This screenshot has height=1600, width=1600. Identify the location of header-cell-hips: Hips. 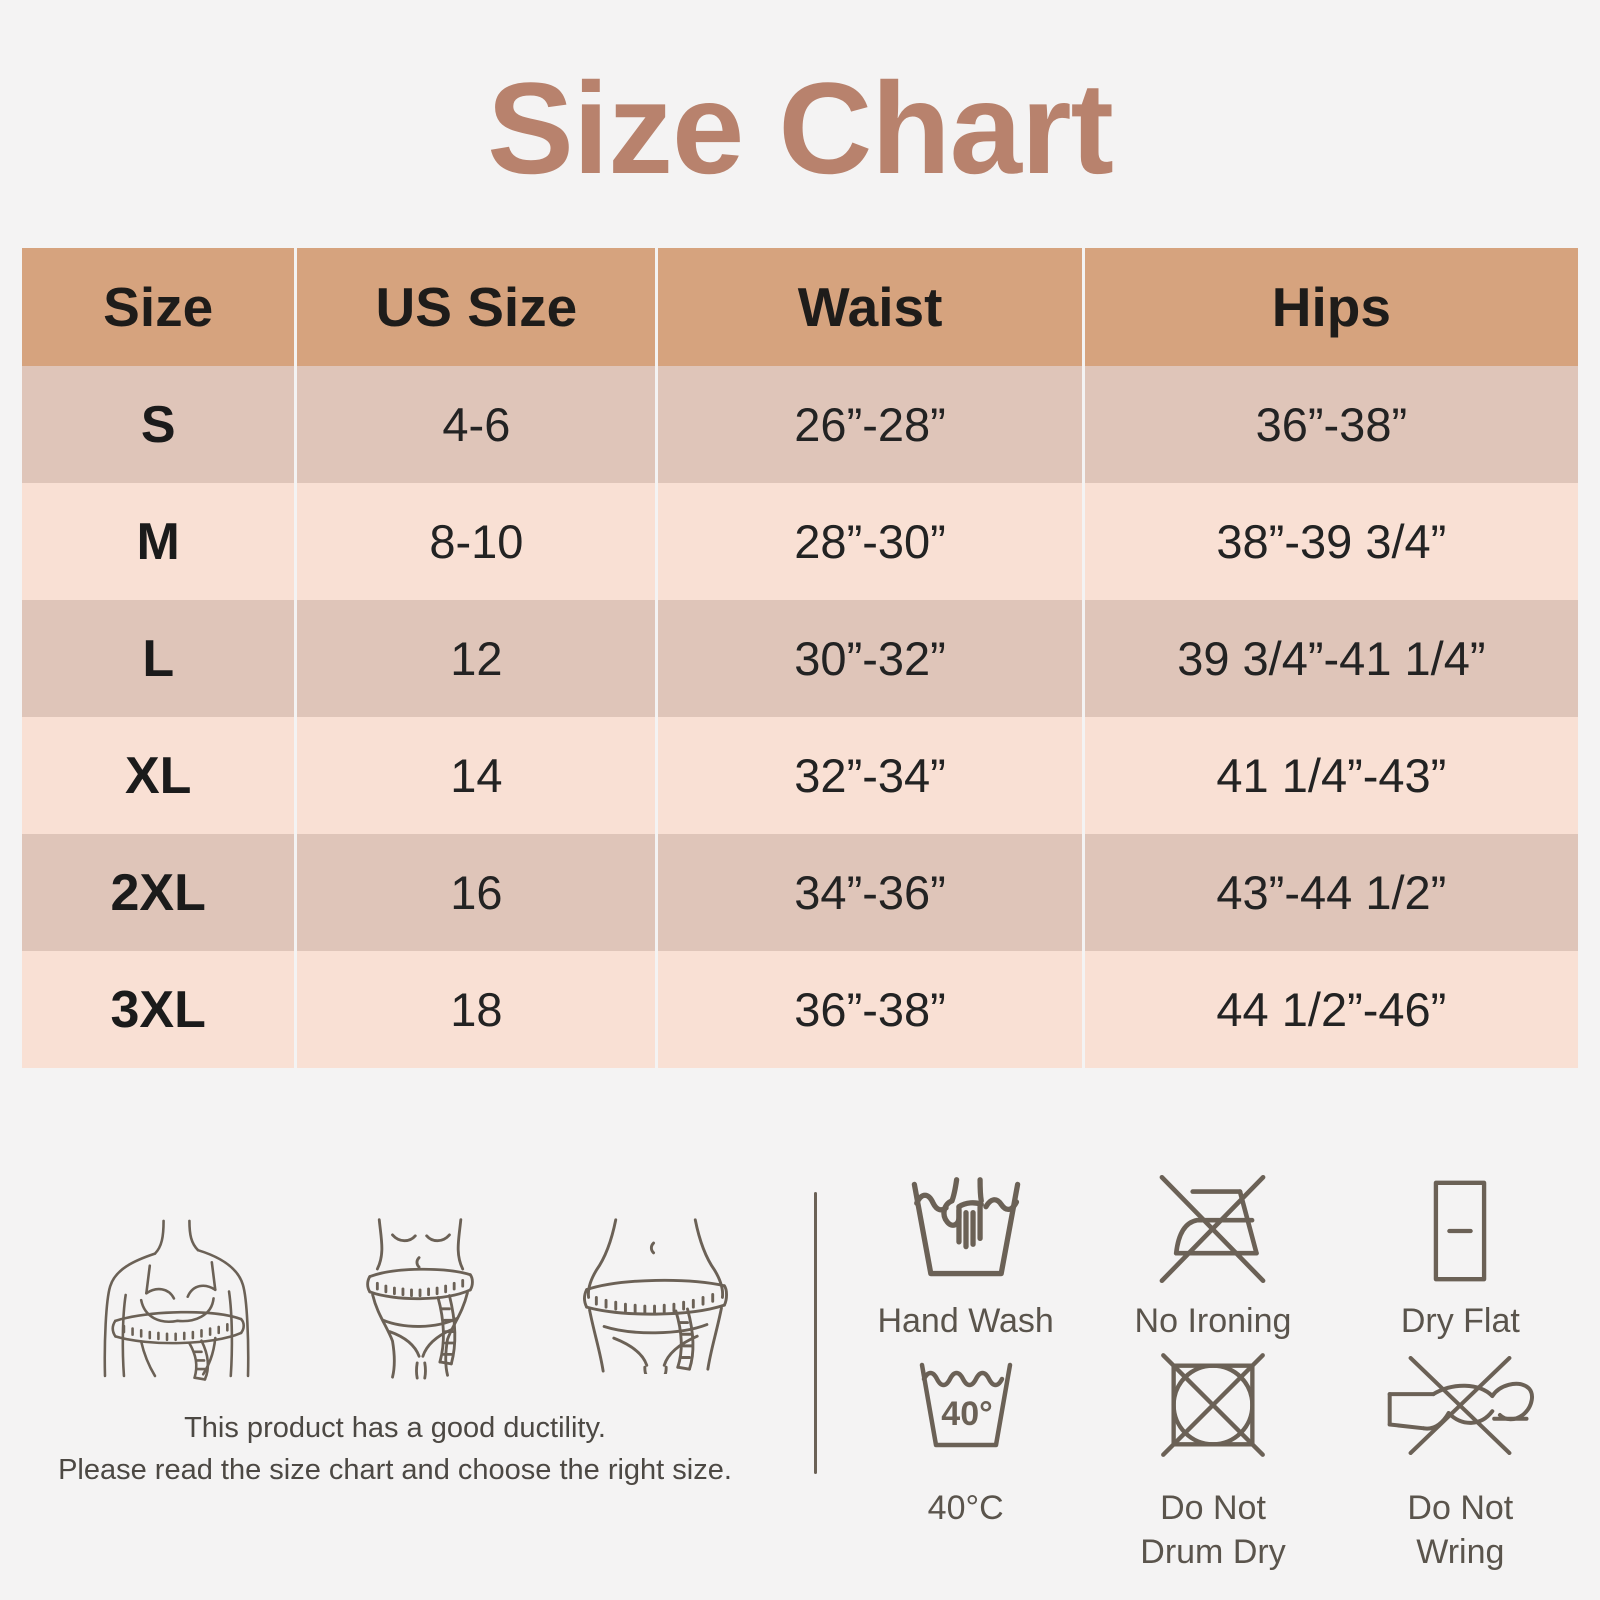
(1331, 307).